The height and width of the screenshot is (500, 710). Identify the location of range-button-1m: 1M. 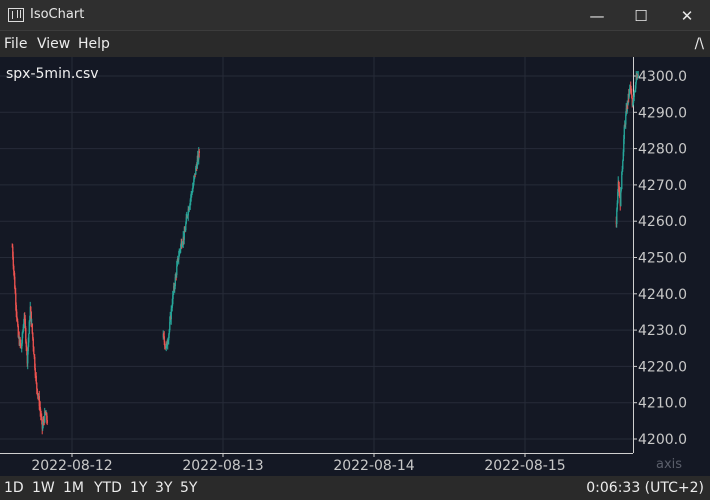
(73, 488).